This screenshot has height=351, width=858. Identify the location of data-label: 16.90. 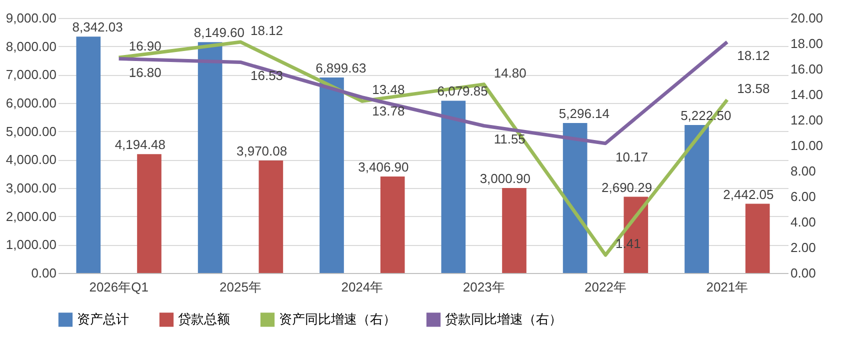
(145, 46).